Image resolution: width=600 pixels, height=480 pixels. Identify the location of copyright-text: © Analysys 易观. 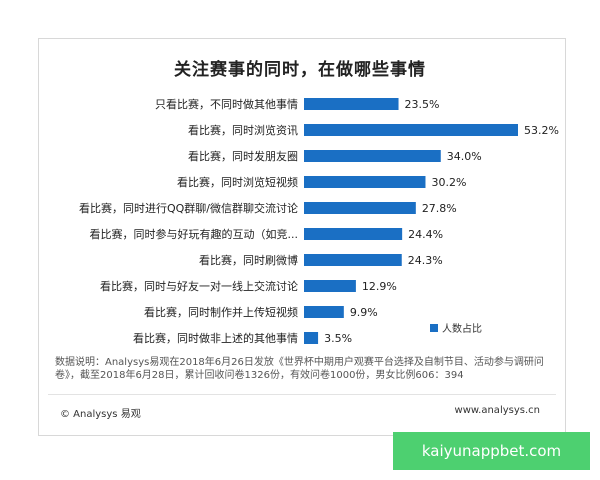
(100, 414).